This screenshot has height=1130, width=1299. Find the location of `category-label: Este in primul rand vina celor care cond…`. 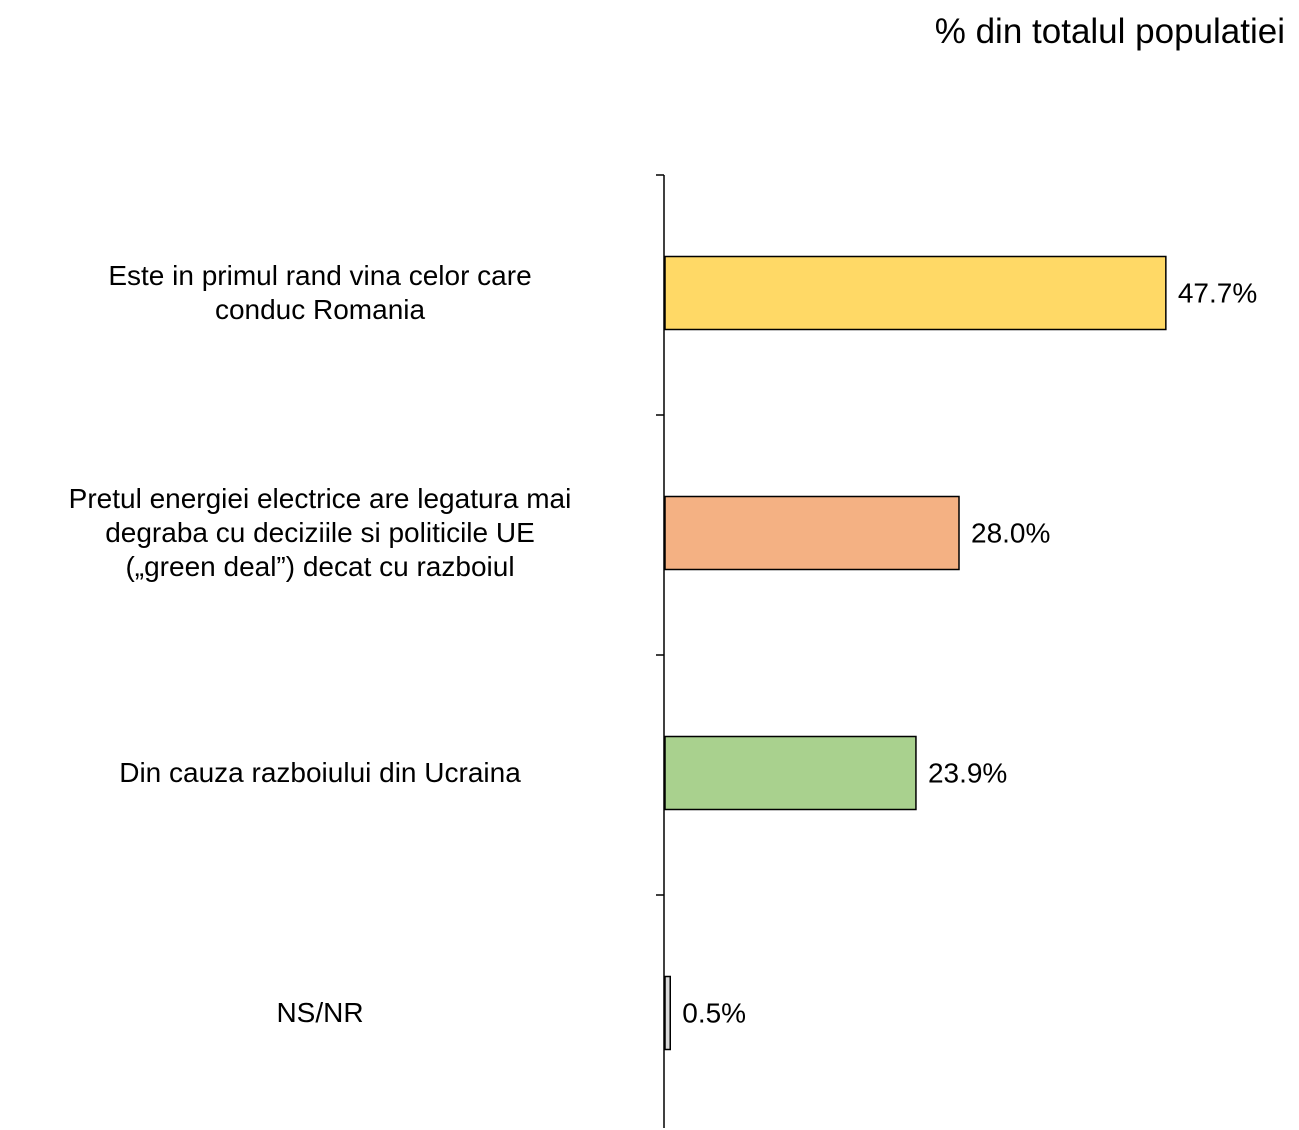

category-label: Este in primul rand vina celor care cond… is located at coordinates (320, 292).